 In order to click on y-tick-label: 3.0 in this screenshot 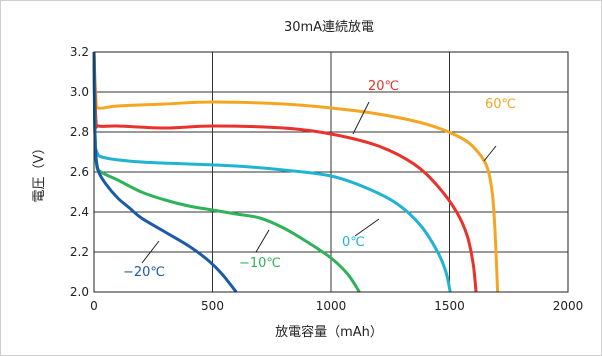, I will do `click(79, 92)`.